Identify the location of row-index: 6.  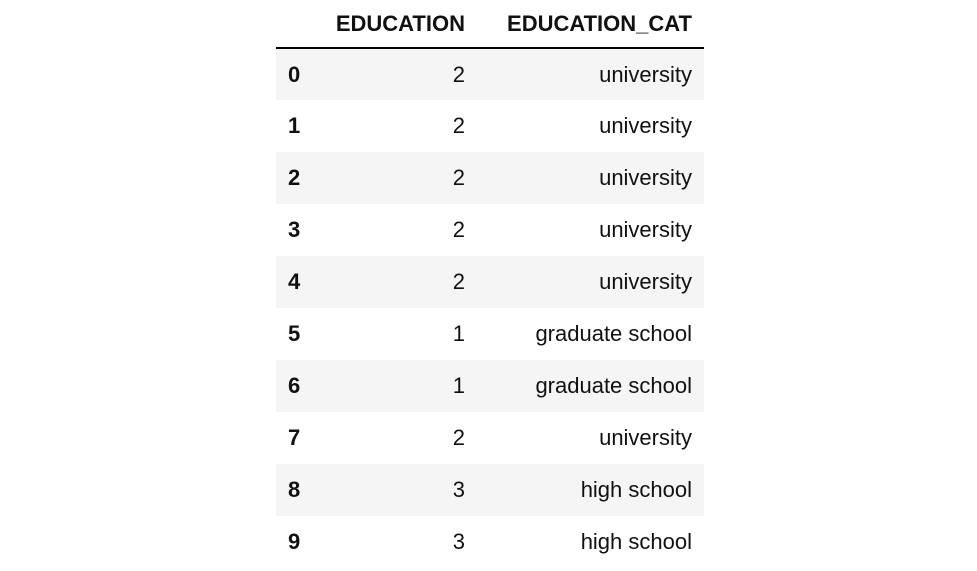
(294, 385).